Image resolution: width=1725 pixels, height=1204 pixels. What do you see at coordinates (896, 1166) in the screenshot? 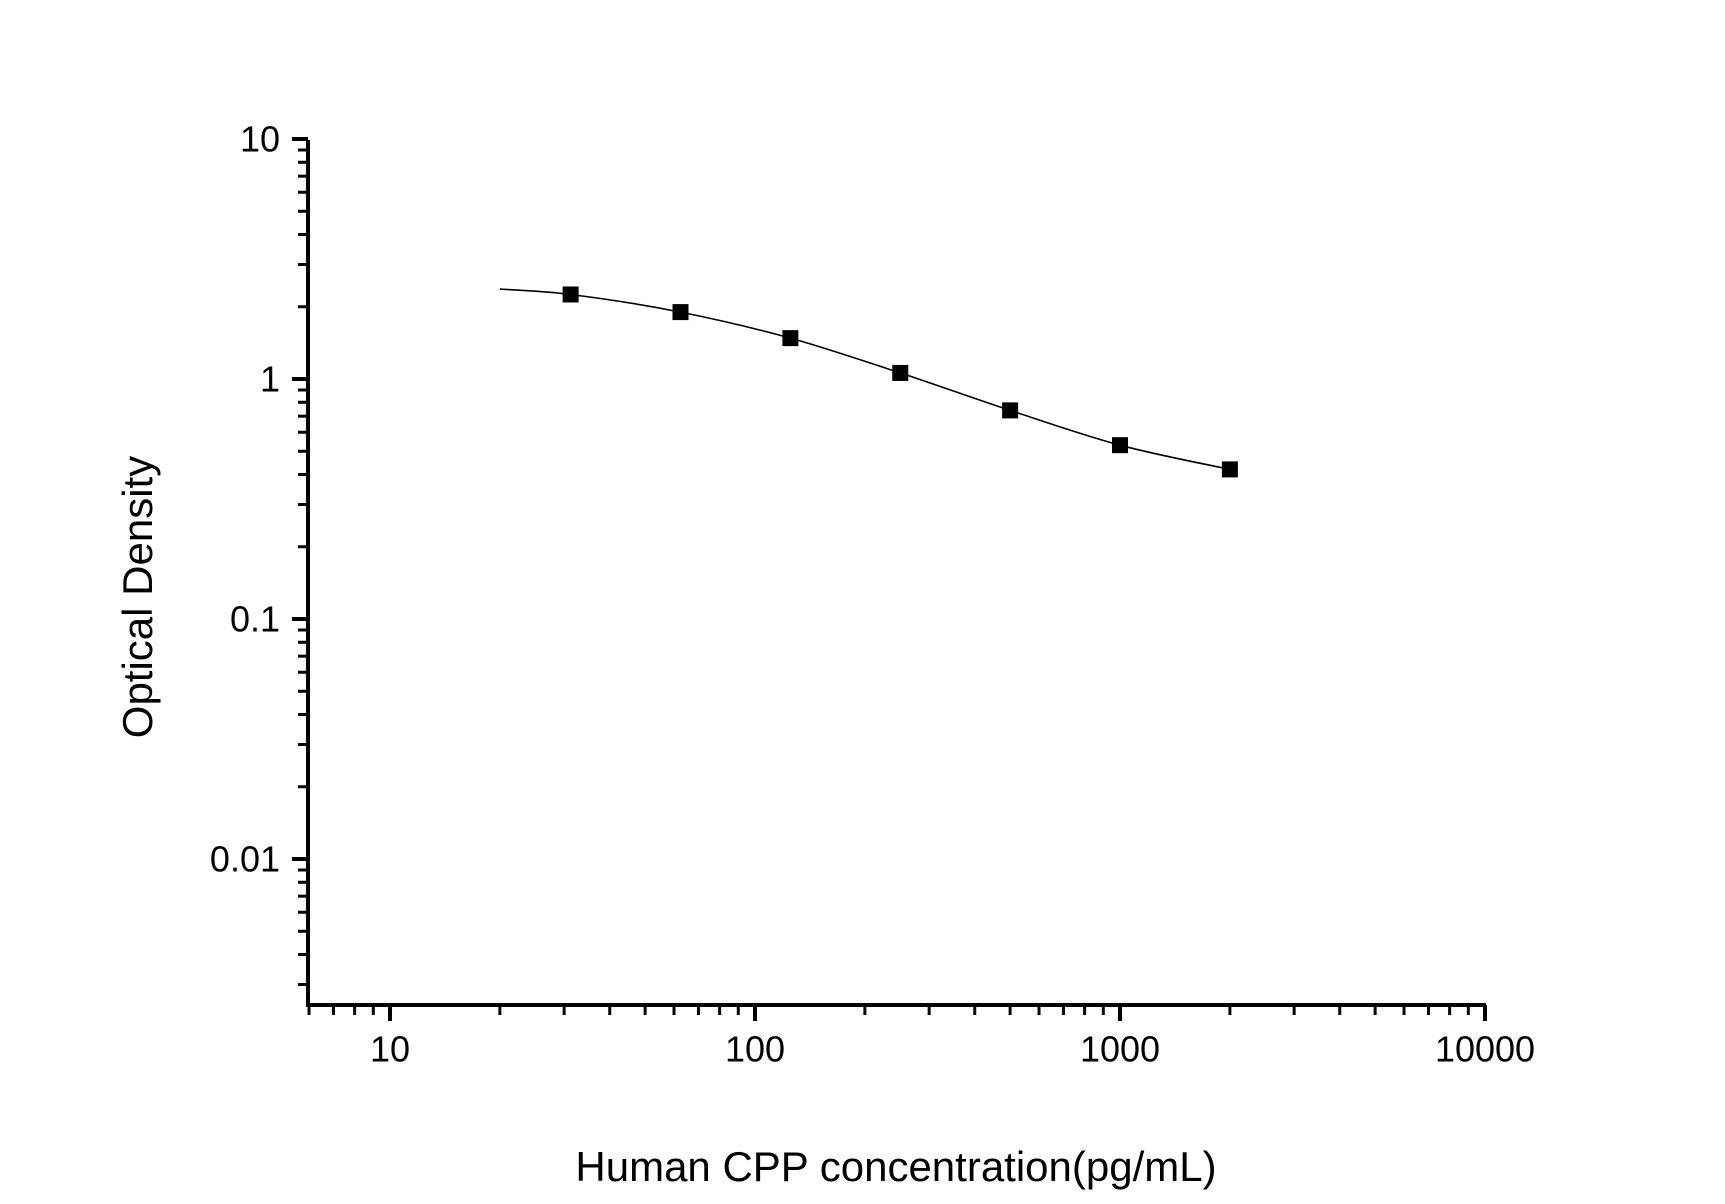
I see `x-axis-title: Human CPP concentration(pg/mL)` at bounding box center [896, 1166].